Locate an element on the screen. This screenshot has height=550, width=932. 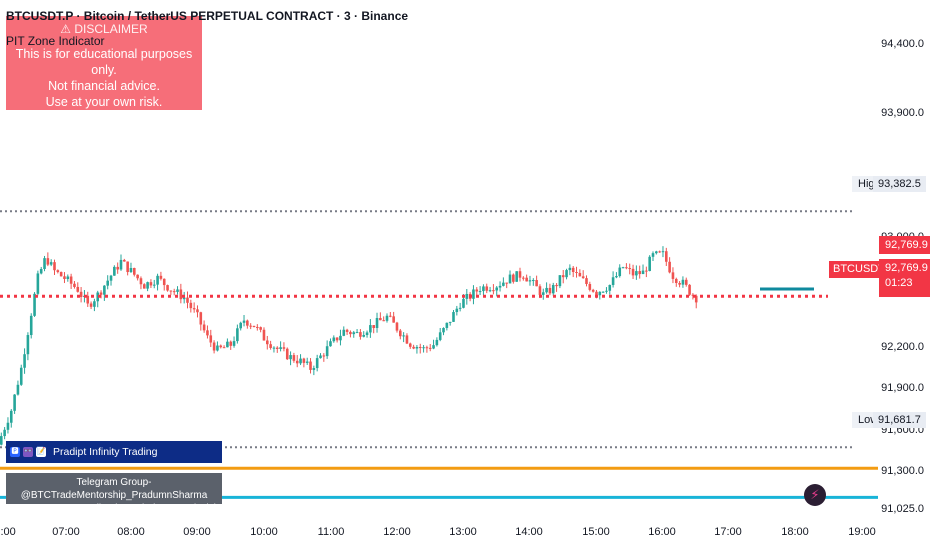
memo-icon: 📝 is located at coordinates (41, 452).